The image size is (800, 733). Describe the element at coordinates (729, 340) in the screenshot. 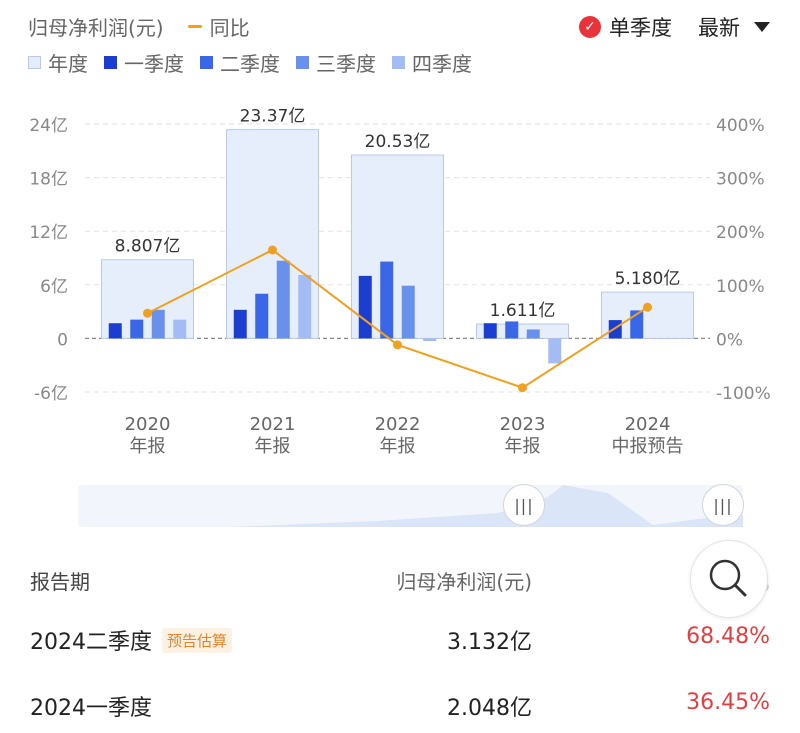

I see `right-tick-label: 0%` at that location.